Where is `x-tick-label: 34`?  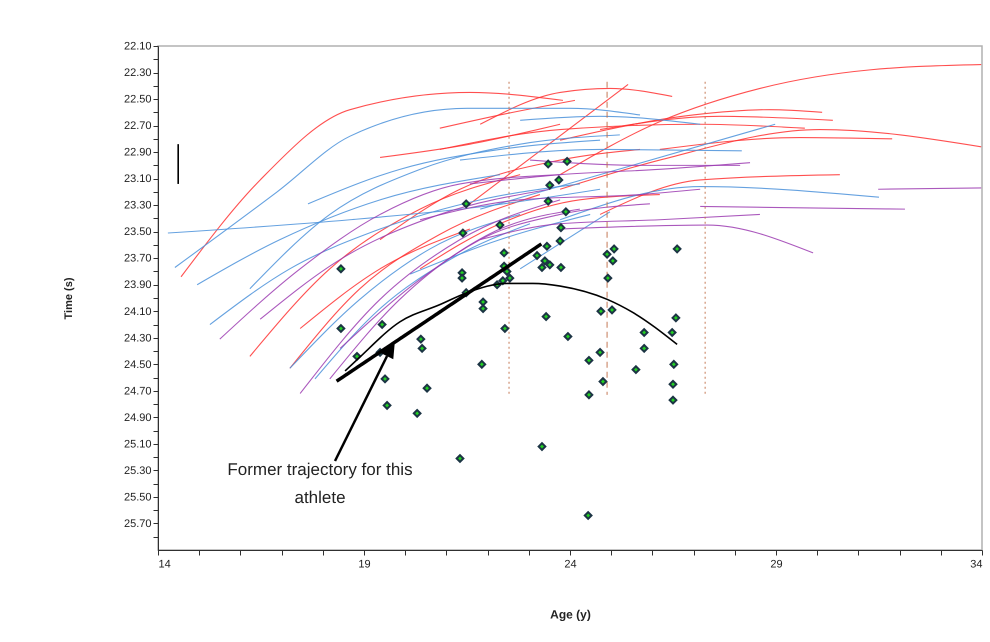
x-tick-label: 34 is located at coordinates (976, 564).